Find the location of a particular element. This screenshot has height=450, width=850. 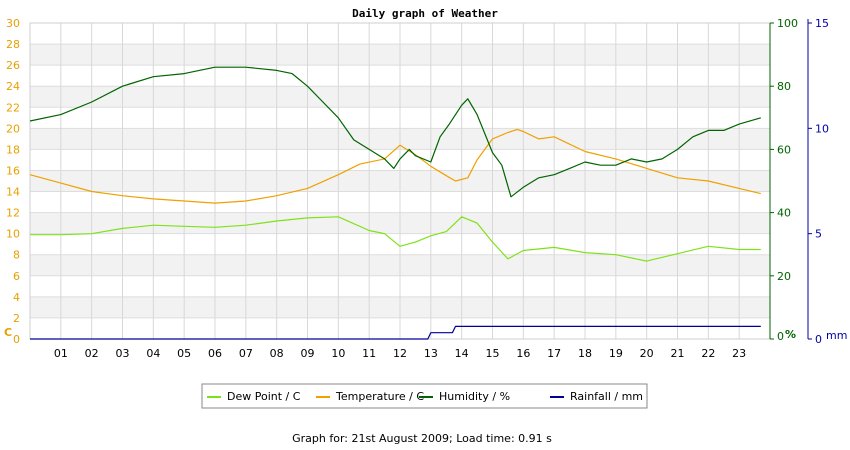

x-tick-label: 09 is located at coordinates (308, 353).